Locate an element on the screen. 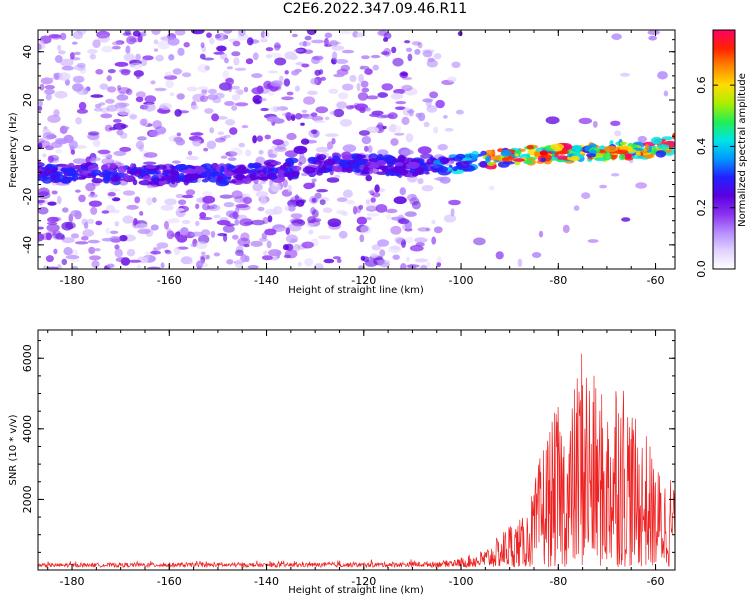 Image resolution: width=750 pixels, height=600 pixels. snr-y-axis-label: SNR (10 * v/v) is located at coordinates (13, 449).